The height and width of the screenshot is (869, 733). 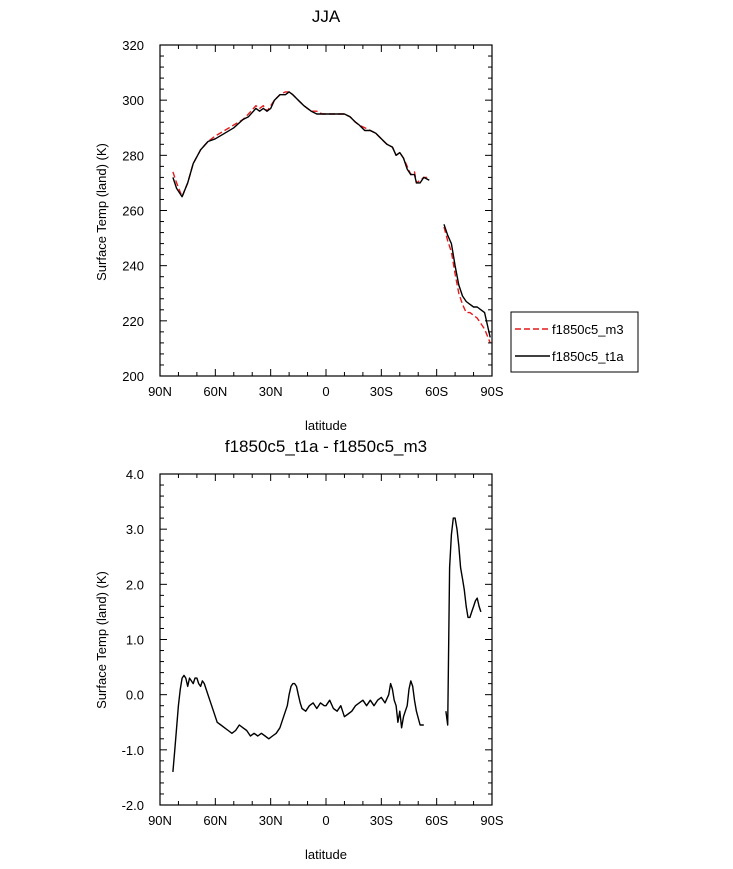 I want to click on y-tick-label: 1.0, so click(x=135, y=640).